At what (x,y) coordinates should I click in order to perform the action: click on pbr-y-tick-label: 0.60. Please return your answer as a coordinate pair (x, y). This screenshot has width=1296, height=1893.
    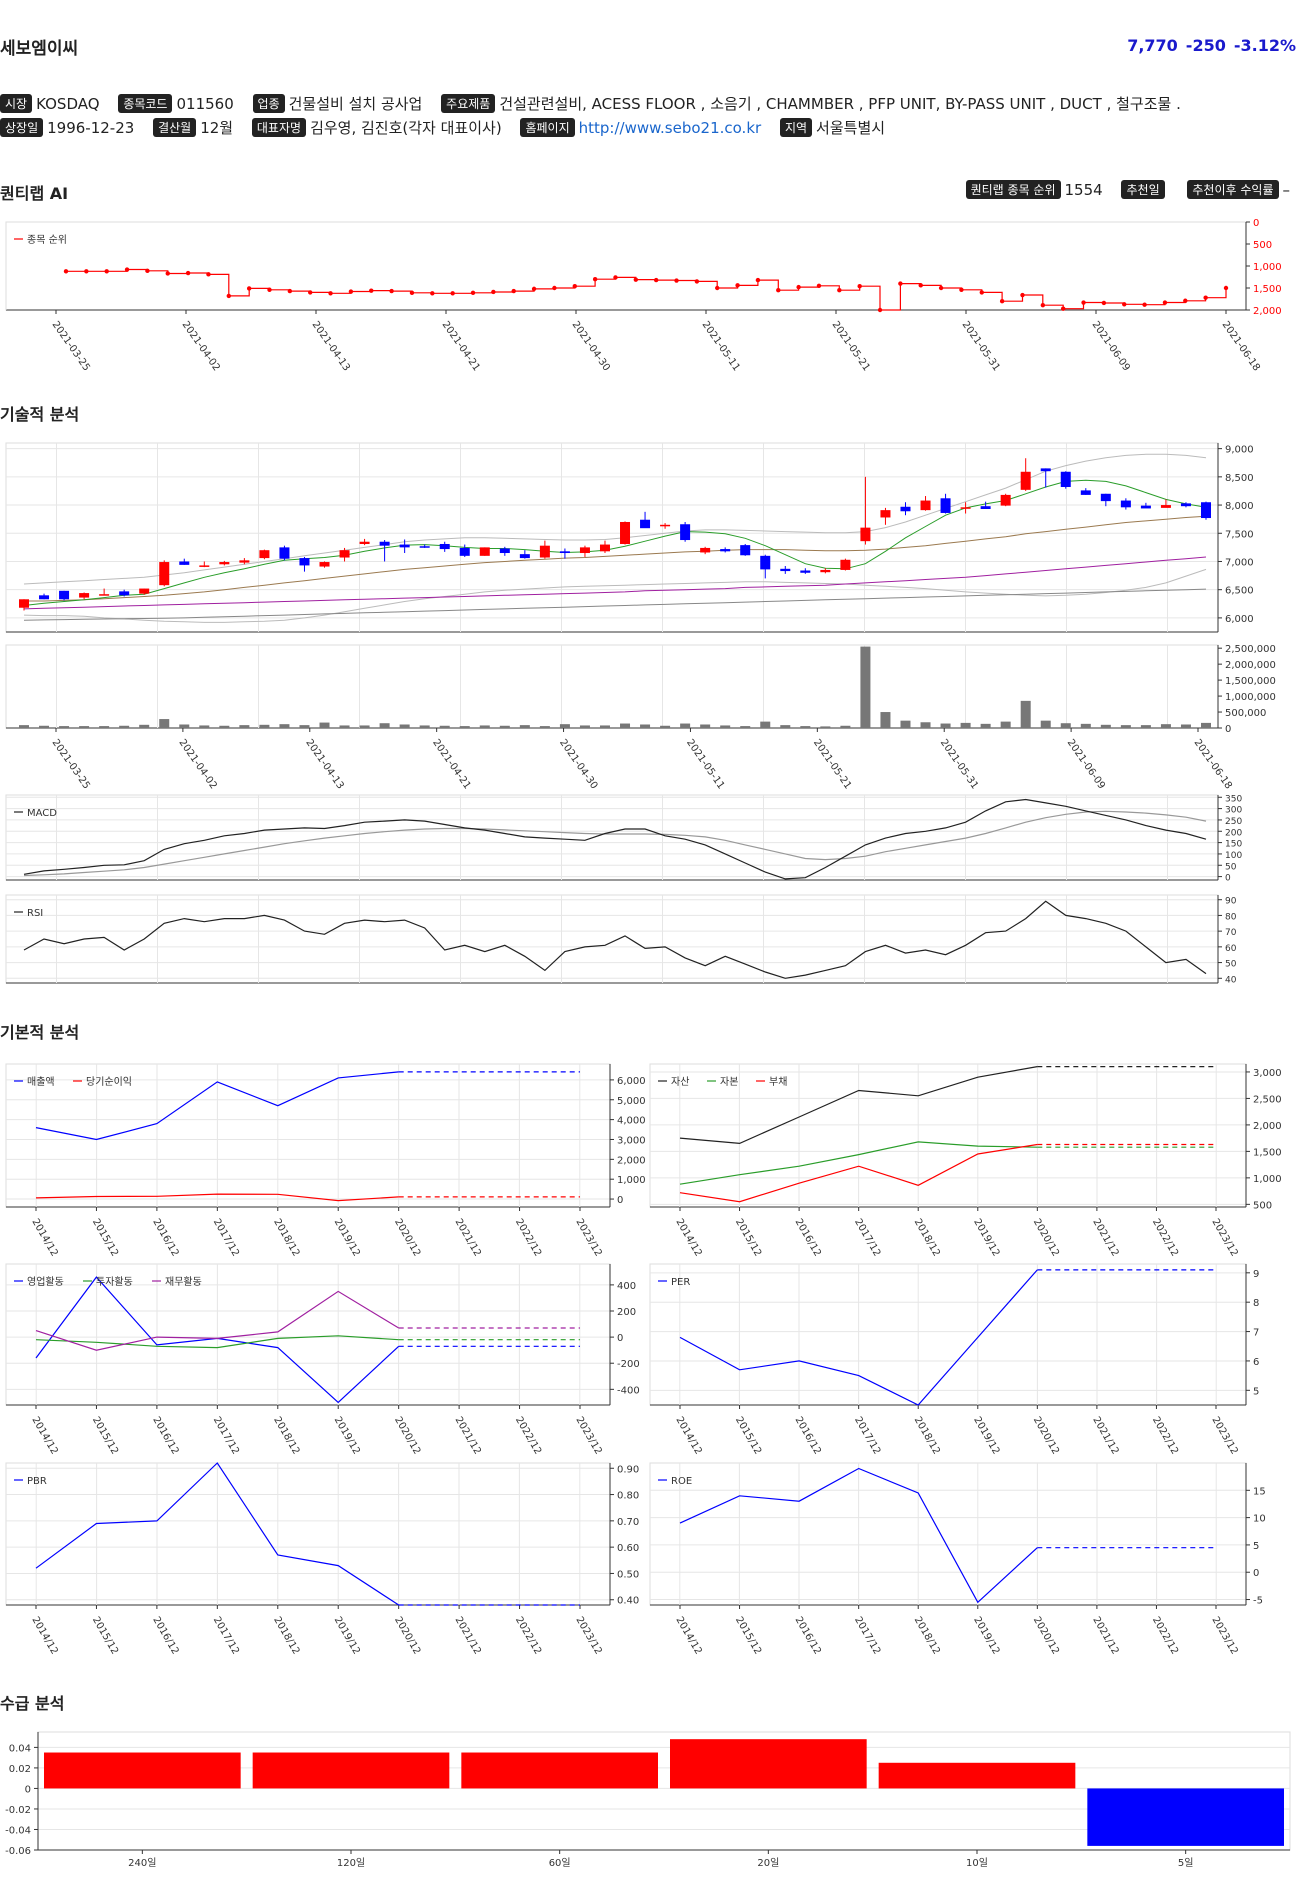
    Looking at the image, I should click on (628, 1548).